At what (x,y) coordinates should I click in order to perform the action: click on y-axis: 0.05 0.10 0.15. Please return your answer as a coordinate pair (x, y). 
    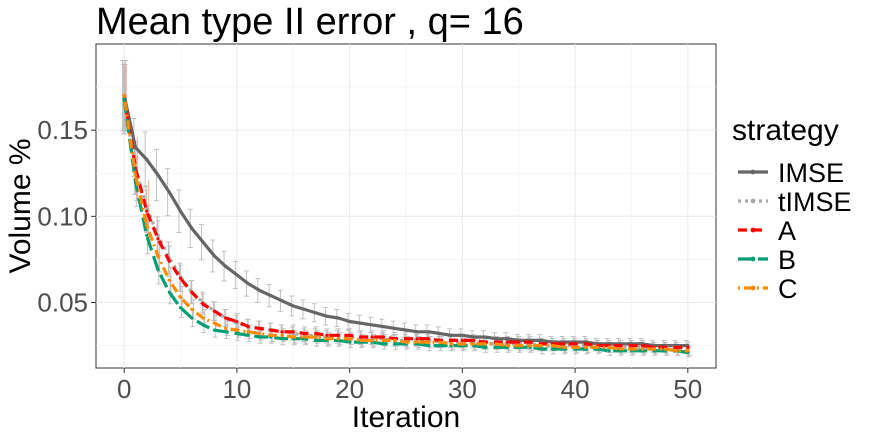
    Looking at the image, I should click on (66, 216).